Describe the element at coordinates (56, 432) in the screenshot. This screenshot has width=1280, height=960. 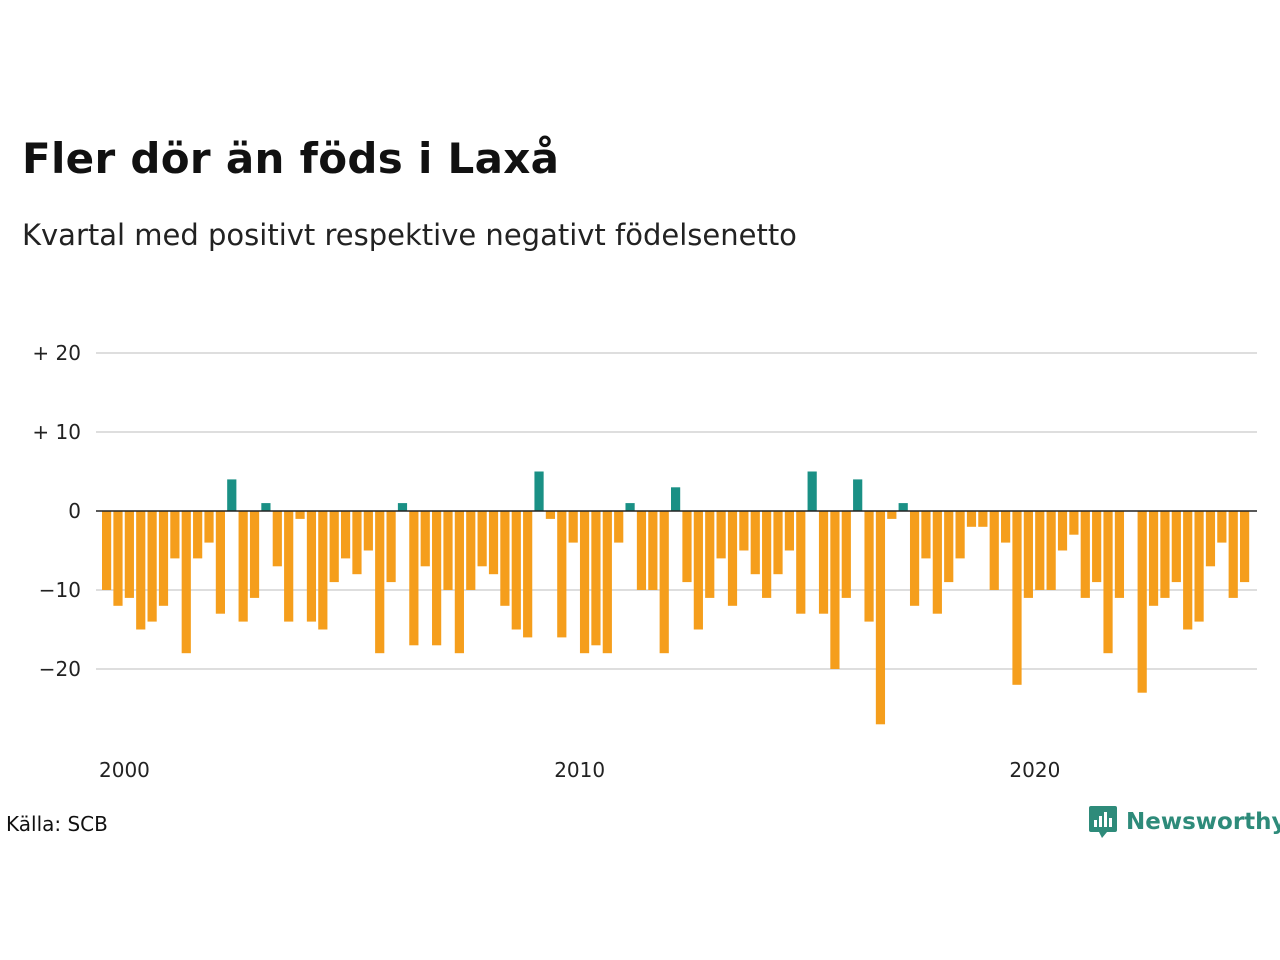
I see `y-tick-label: + 10` at that location.